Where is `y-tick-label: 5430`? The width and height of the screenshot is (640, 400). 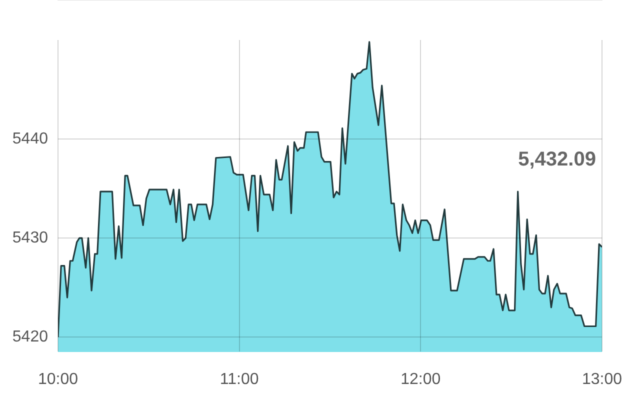 y-tick-label: 5430 is located at coordinates (30, 238).